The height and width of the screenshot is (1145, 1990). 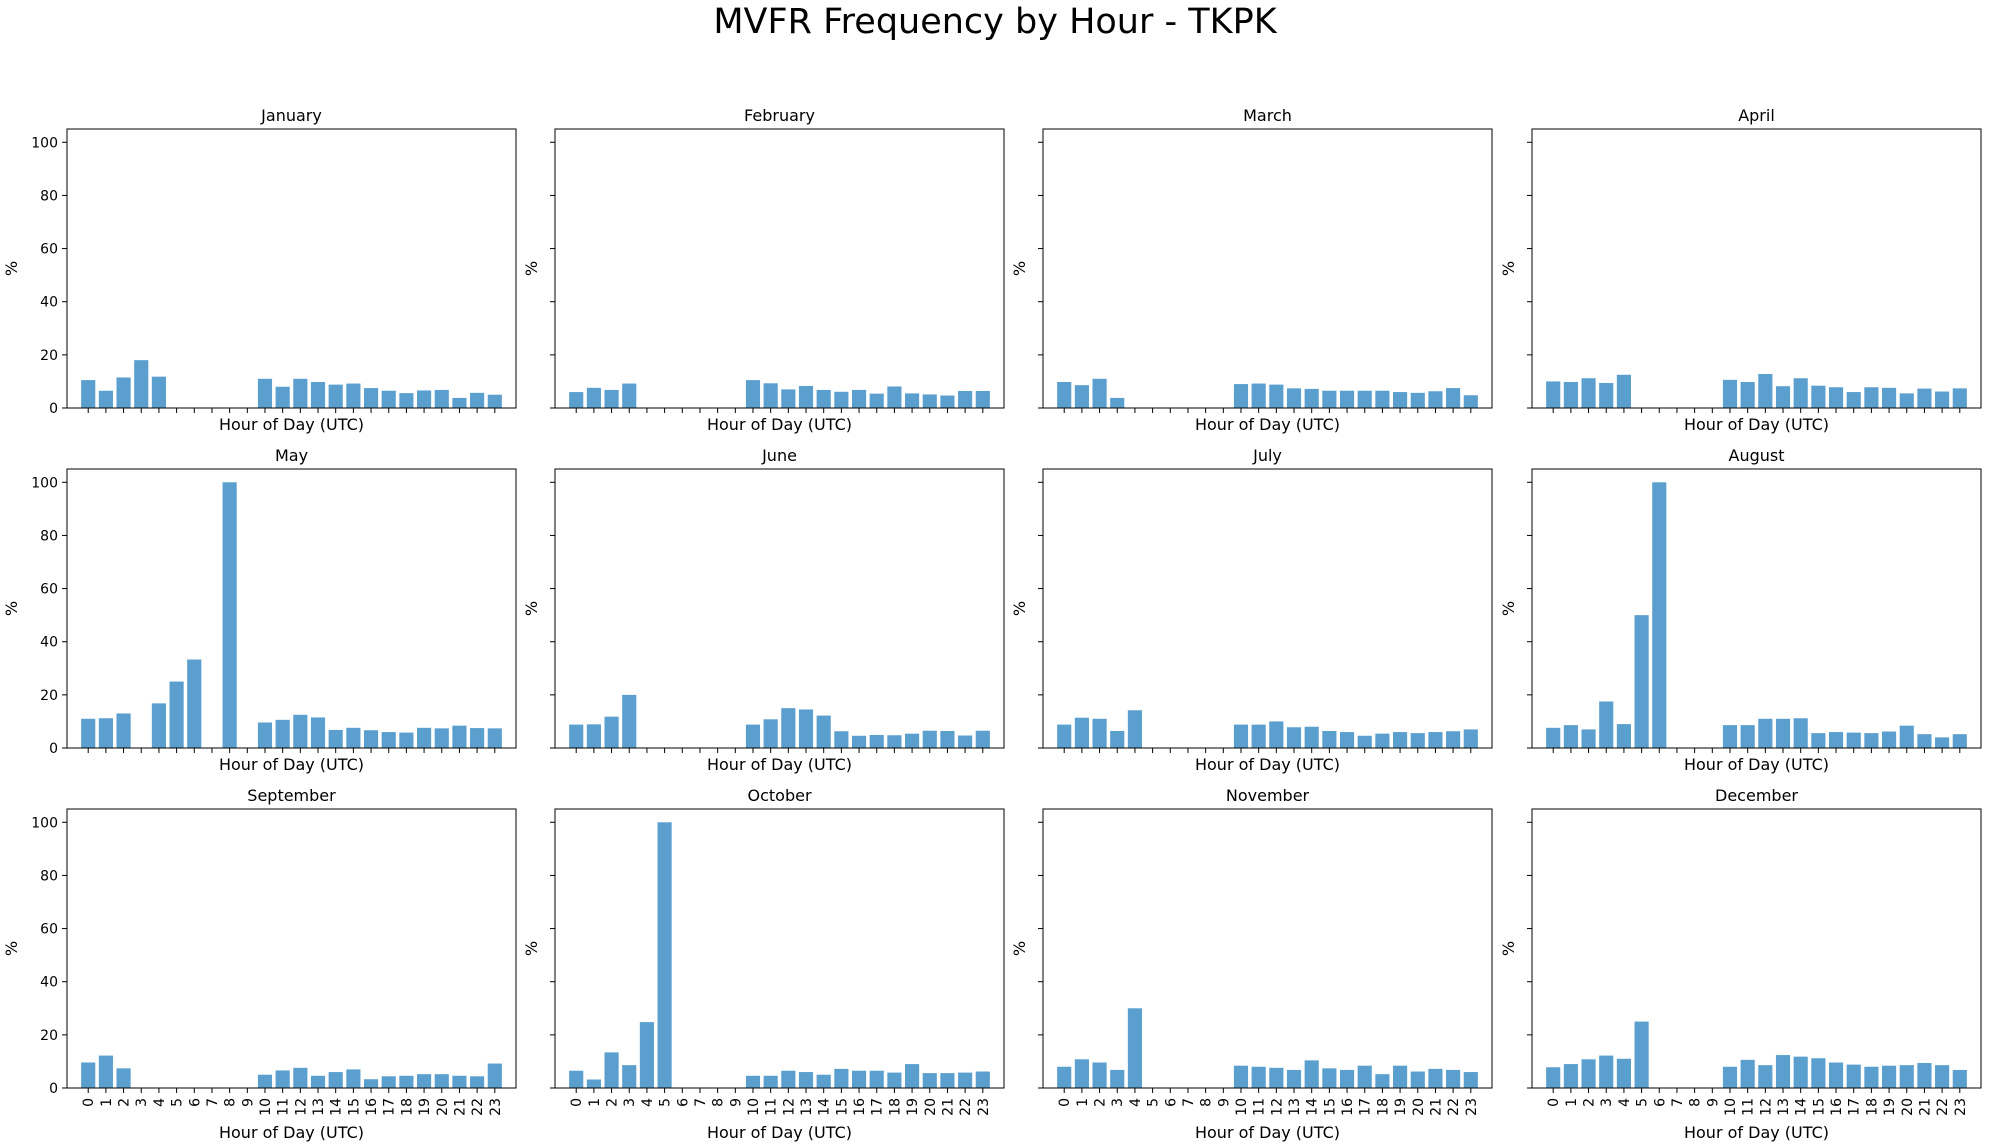 I want to click on x-tick-label: 5, so click(x=1643, y=1102).